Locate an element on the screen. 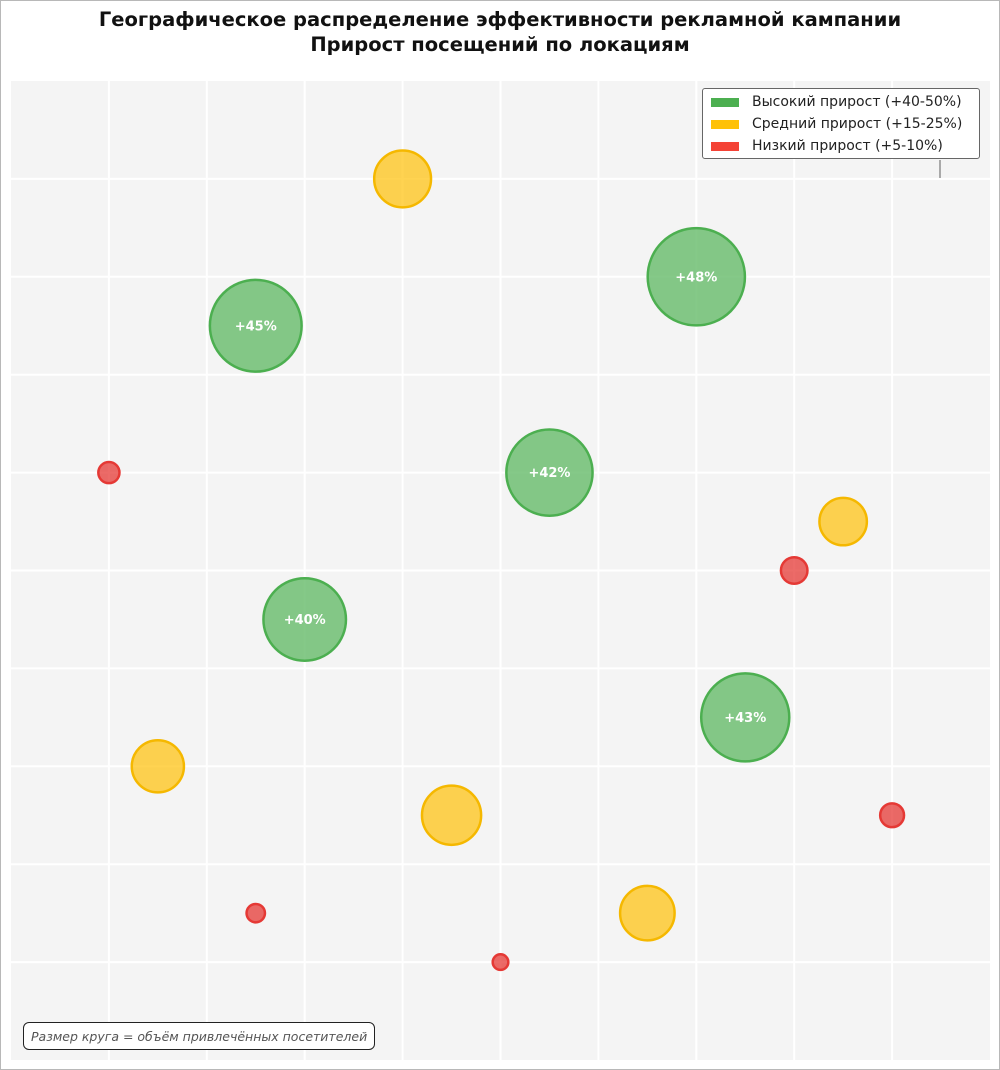 The width and height of the screenshot is (1000, 1070). legend-item-low: Низкий прирост (+5-10%) is located at coordinates (827, 146).